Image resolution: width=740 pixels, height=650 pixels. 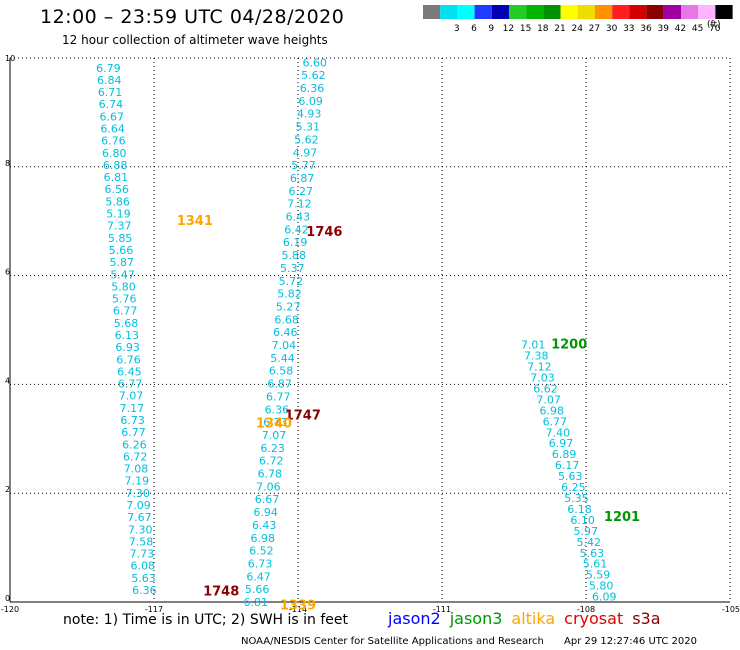 What do you see at coordinates (114, 153) in the screenshot?
I see `wave-height-value: 6.80` at bounding box center [114, 153].